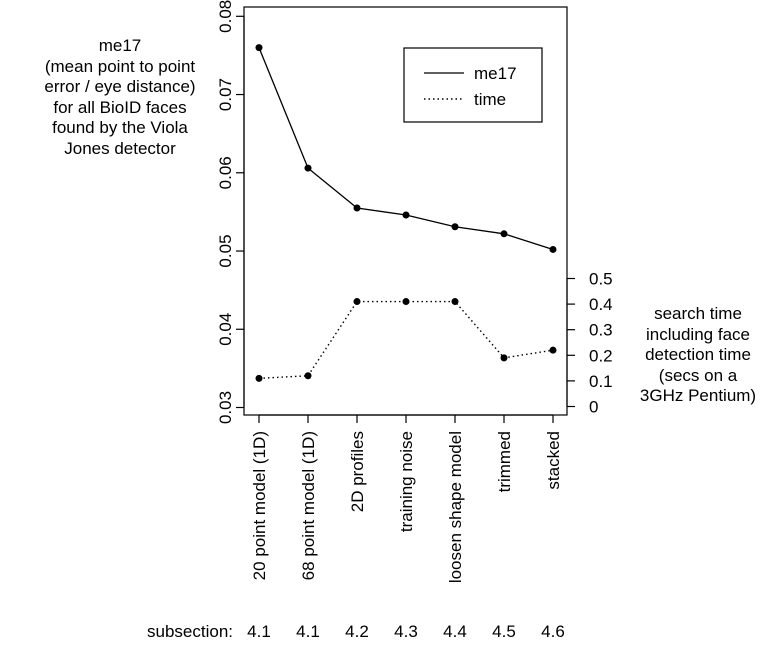  I want to click on x-axis-tick-label: 68 point model (1D), so click(308, 505).